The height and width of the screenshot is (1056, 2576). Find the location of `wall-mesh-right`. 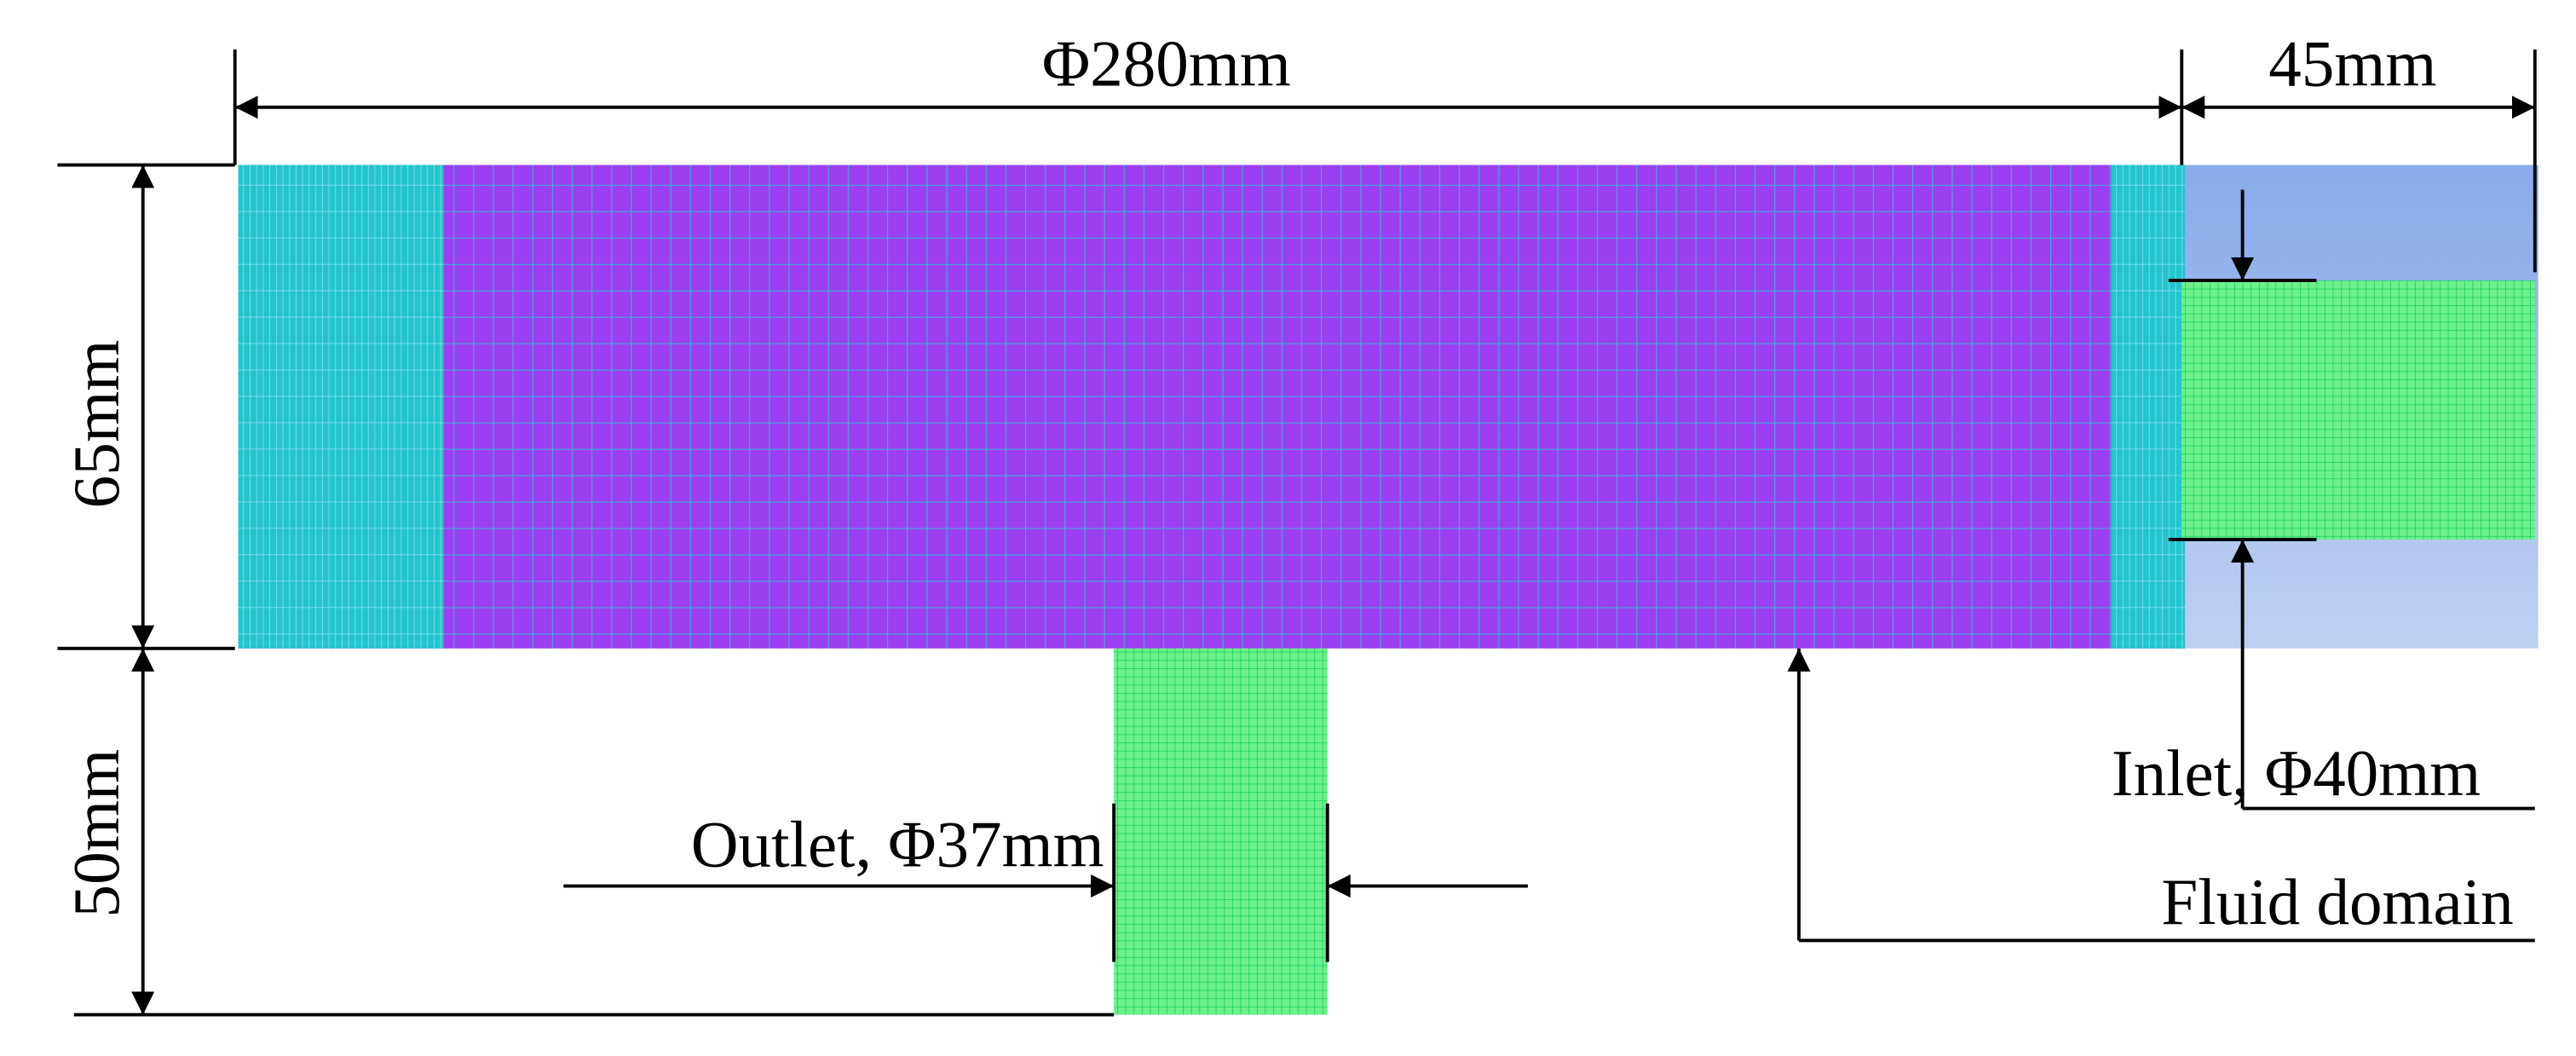

wall-mesh-right is located at coordinates (2148, 407).